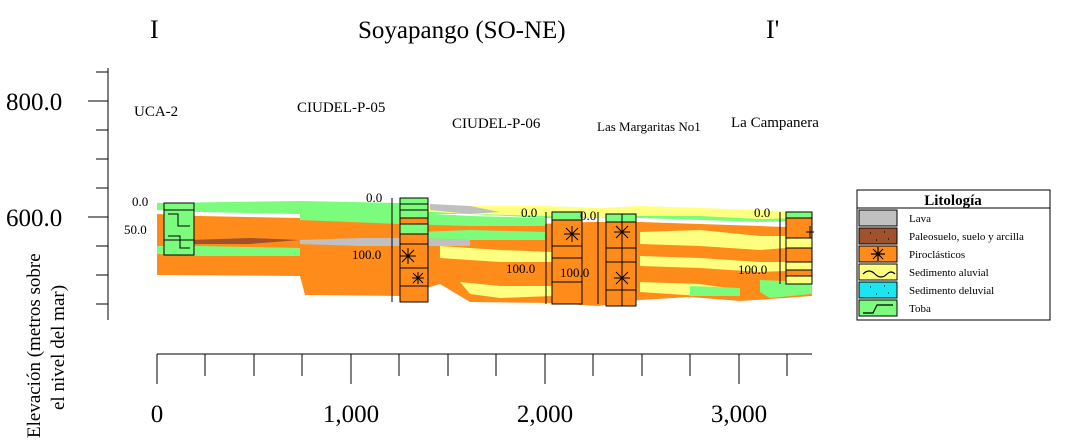 This screenshot has height=441, width=1068. I want to click on lithology-bodies, so click(484, 253).